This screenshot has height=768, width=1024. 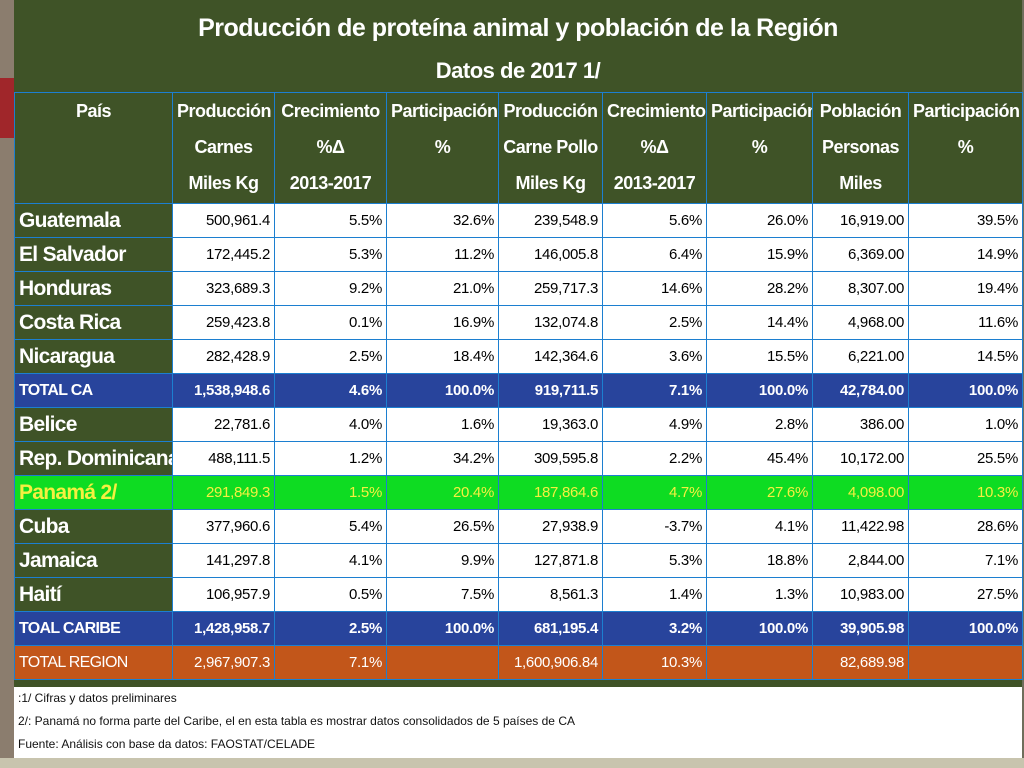 What do you see at coordinates (512, 763) in the screenshot?
I see `bottom-band` at bounding box center [512, 763].